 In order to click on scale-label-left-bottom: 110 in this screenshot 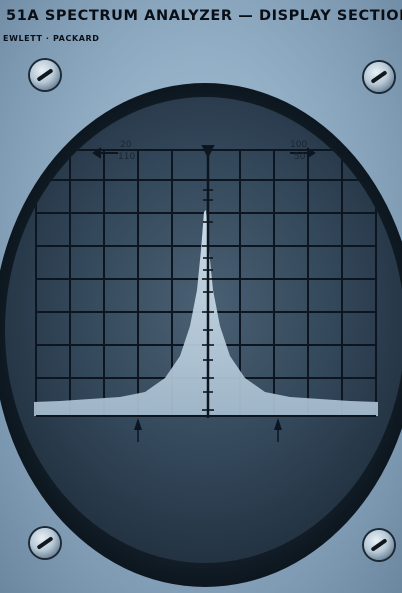, I will do `click(127, 157)`.